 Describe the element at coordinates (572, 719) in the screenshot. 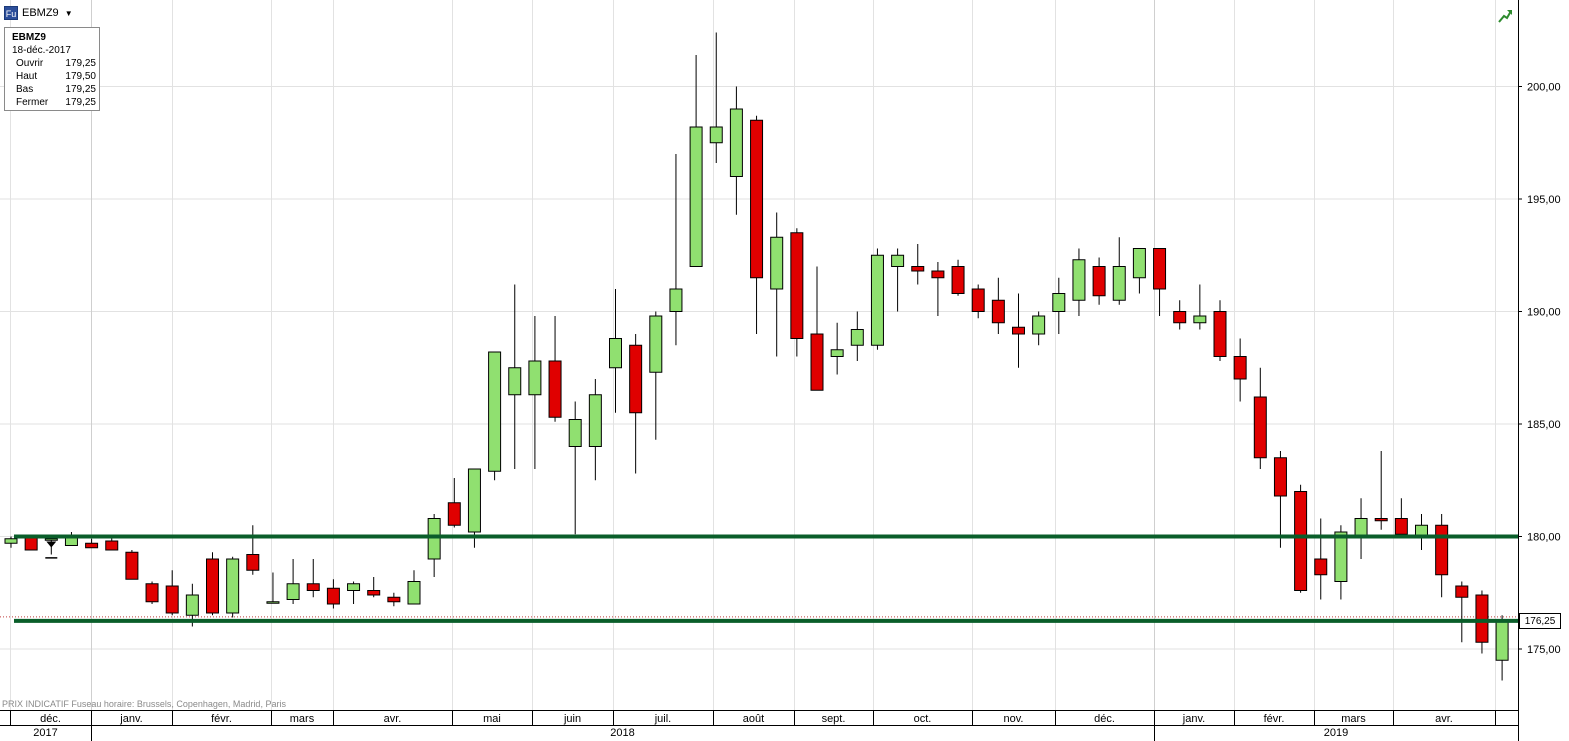

I see `x-month-label: juin` at that location.